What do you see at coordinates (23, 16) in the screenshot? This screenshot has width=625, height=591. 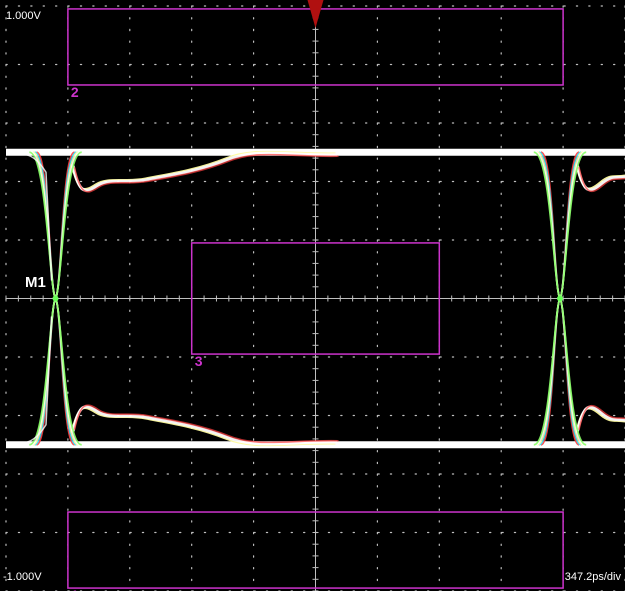 I see `voltage-top-label: 1.000V` at bounding box center [23, 16].